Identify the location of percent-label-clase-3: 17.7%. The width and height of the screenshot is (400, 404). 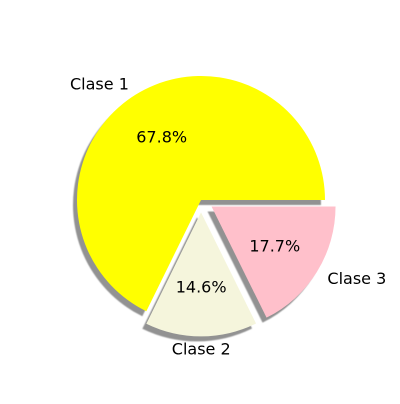
(274, 245).